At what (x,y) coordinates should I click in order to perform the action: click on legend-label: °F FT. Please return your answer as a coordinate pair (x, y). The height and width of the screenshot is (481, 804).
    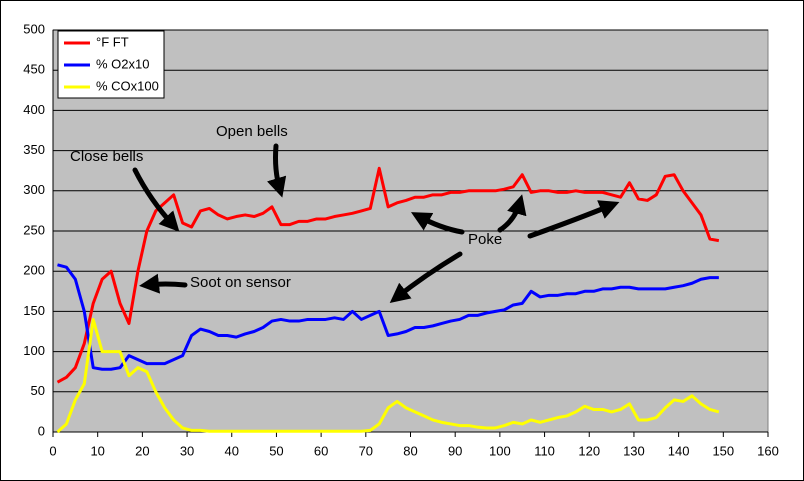
    Looking at the image, I should click on (112, 41).